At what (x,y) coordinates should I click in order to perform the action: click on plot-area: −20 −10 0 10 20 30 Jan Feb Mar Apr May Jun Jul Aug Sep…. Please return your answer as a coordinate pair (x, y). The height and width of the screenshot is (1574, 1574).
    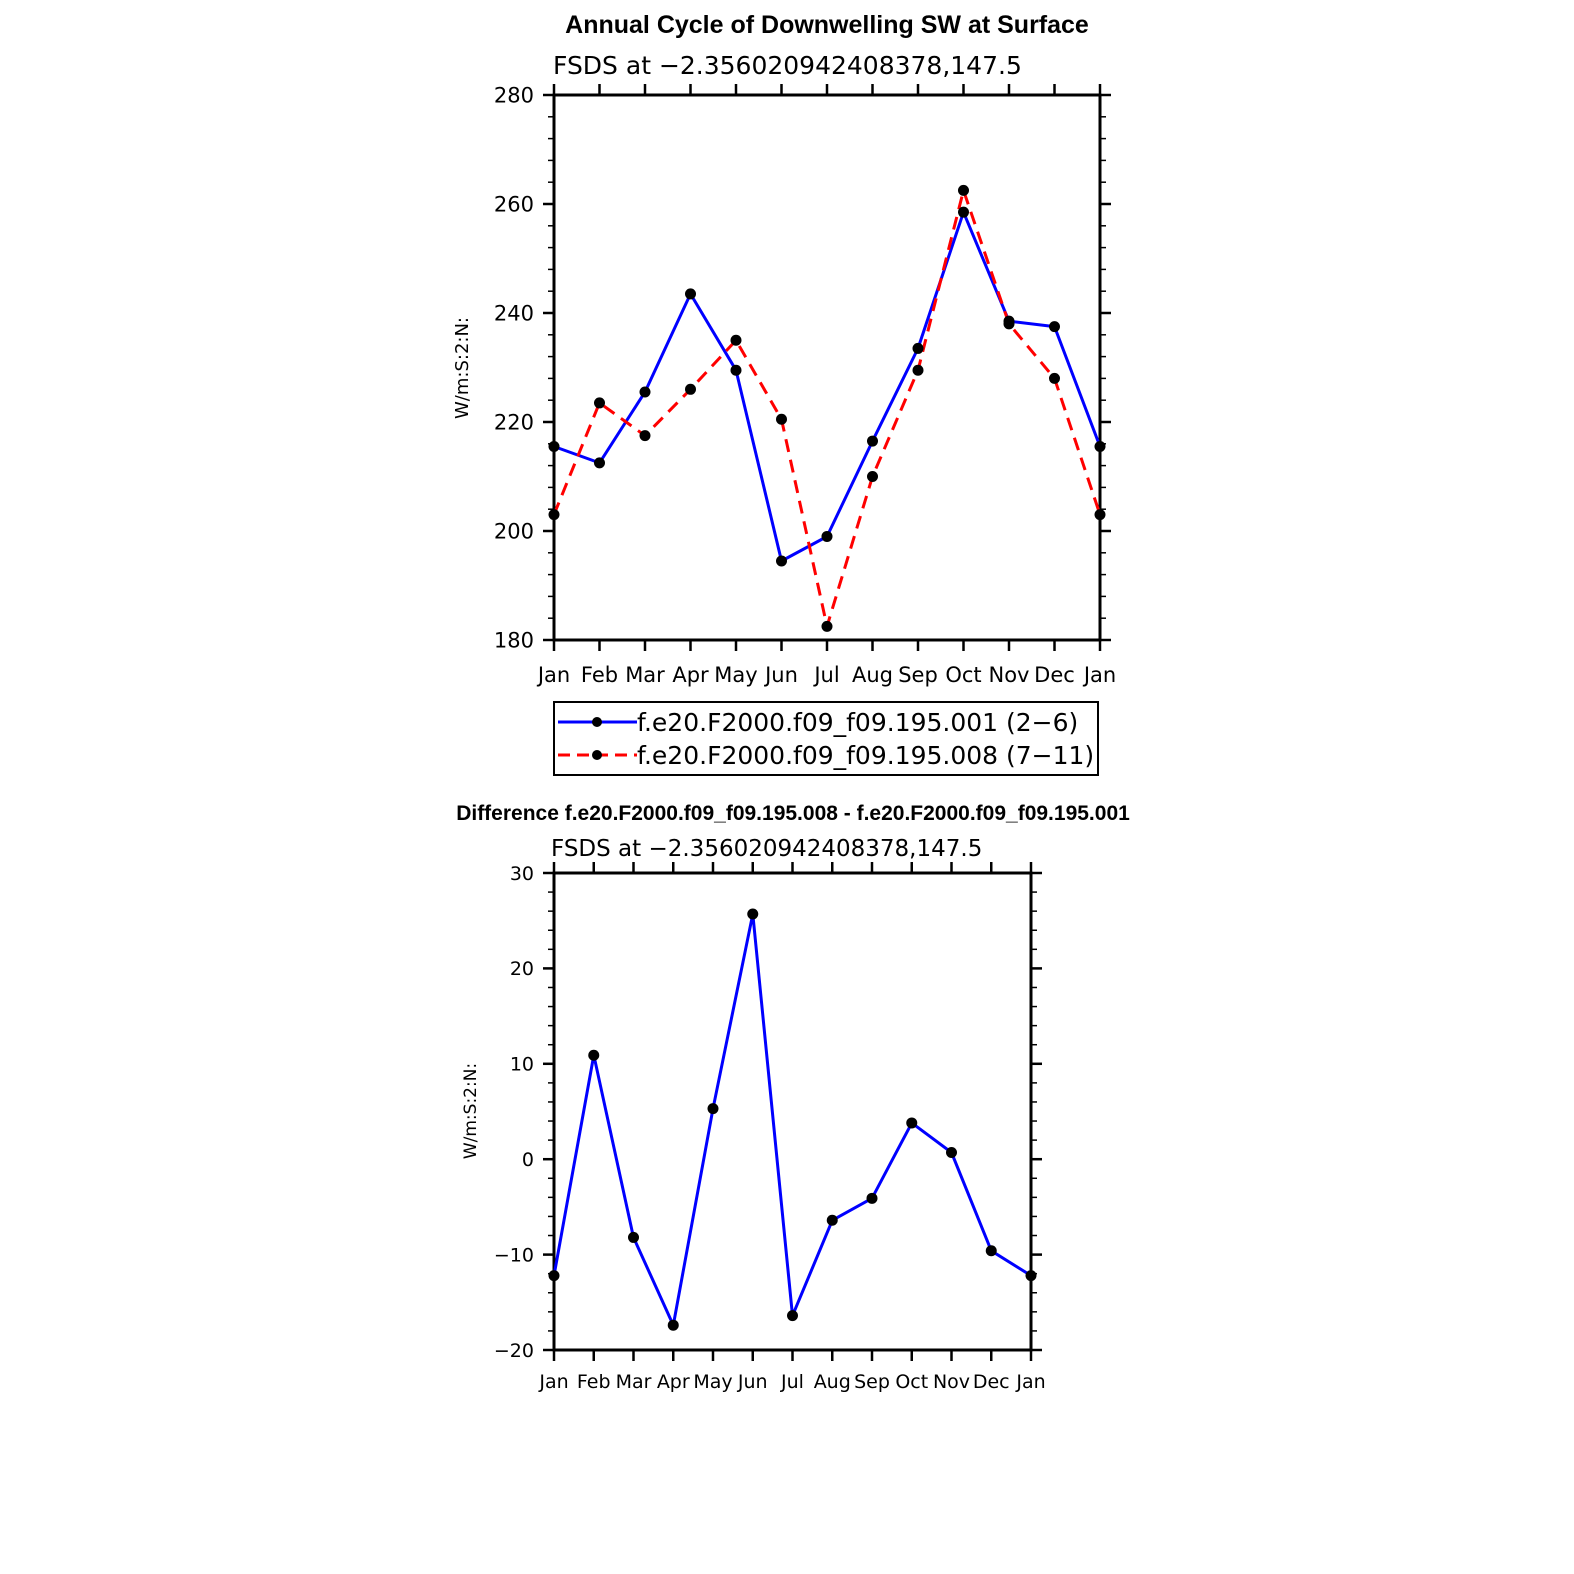
    Looking at the image, I should click on (770, 1127).